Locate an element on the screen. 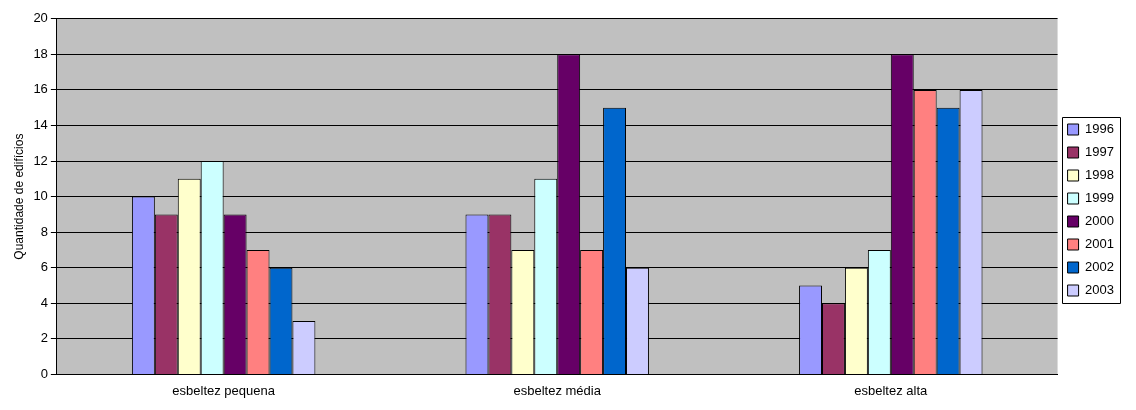 Image resolution: width=1136 pixels, height=410 pixels. legend-label: 1998 is located at coordinates (1099, 175).